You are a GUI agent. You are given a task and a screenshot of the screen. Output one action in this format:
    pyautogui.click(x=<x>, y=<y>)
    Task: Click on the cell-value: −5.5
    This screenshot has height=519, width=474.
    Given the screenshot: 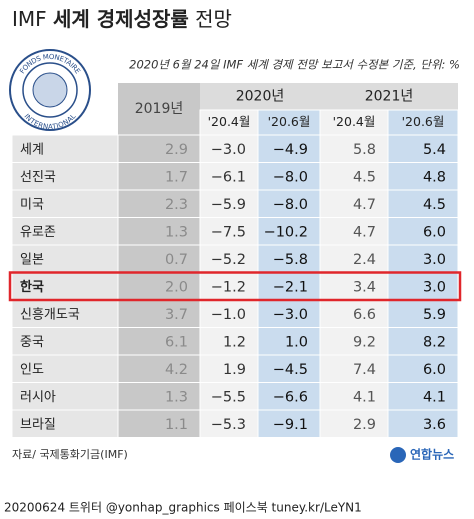 What is the action you would take?
    pyautogui.click(x=228, y=397)
    